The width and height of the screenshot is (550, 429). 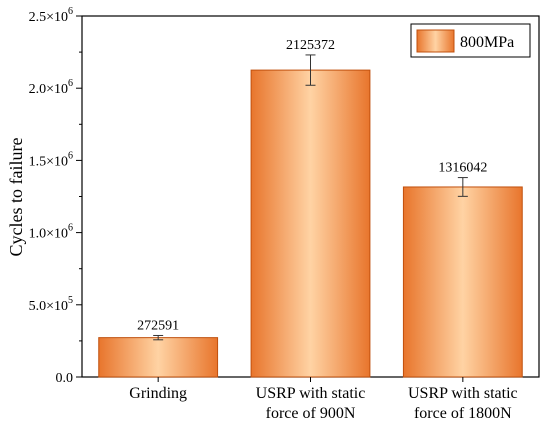 I want to click on data-label: 272591, so click(x=158, y=325).